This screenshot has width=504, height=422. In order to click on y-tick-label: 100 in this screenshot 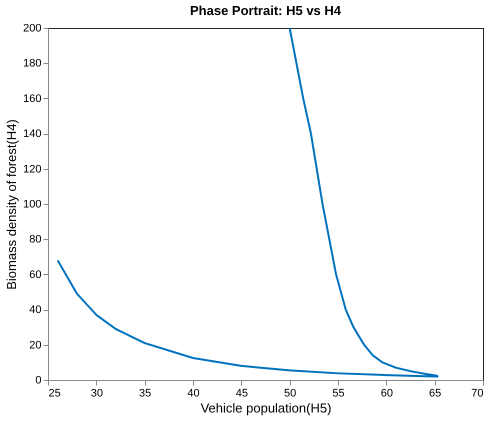, I will do `click(32, 204)`.